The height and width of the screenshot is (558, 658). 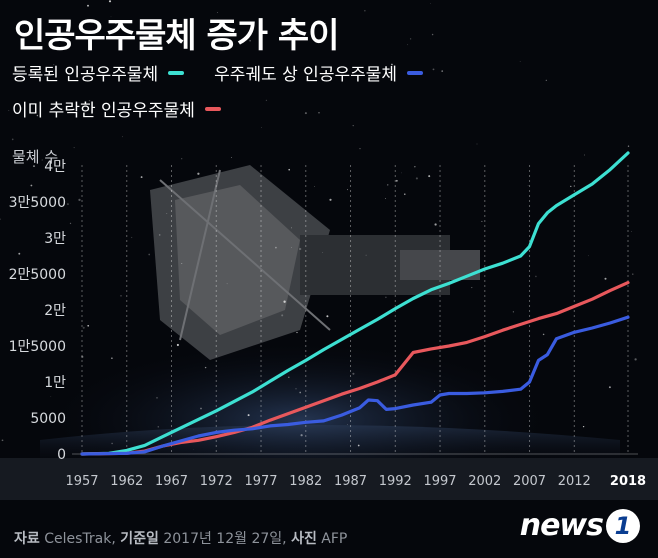 I want to click on legend-row-2: 이미 추락한 인공우주물체, so click(x=131, y=108).